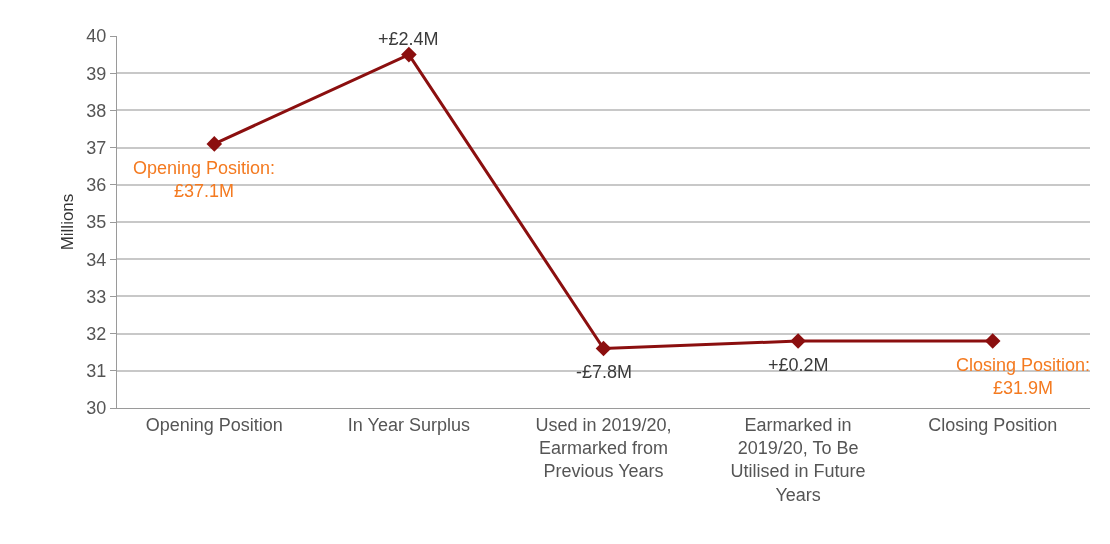  What do you see at coordinates (96, 371) in the screenshot?
I see `y-tick-label: 31` at bounding box center [96, 371].